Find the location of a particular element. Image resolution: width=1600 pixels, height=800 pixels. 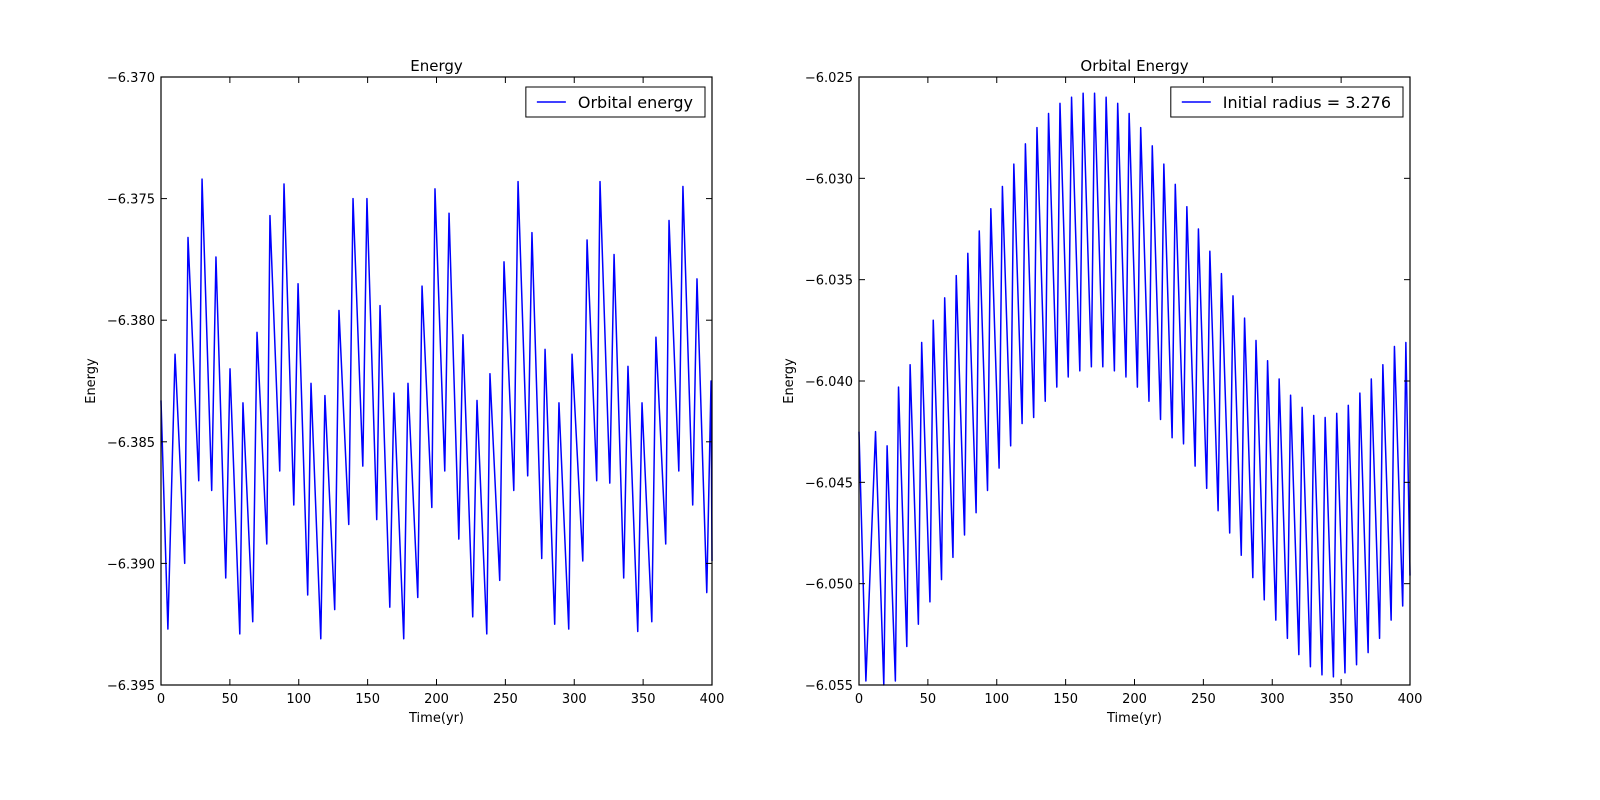

y-tick-label: −6.390 is located at coordinates (131, 564).